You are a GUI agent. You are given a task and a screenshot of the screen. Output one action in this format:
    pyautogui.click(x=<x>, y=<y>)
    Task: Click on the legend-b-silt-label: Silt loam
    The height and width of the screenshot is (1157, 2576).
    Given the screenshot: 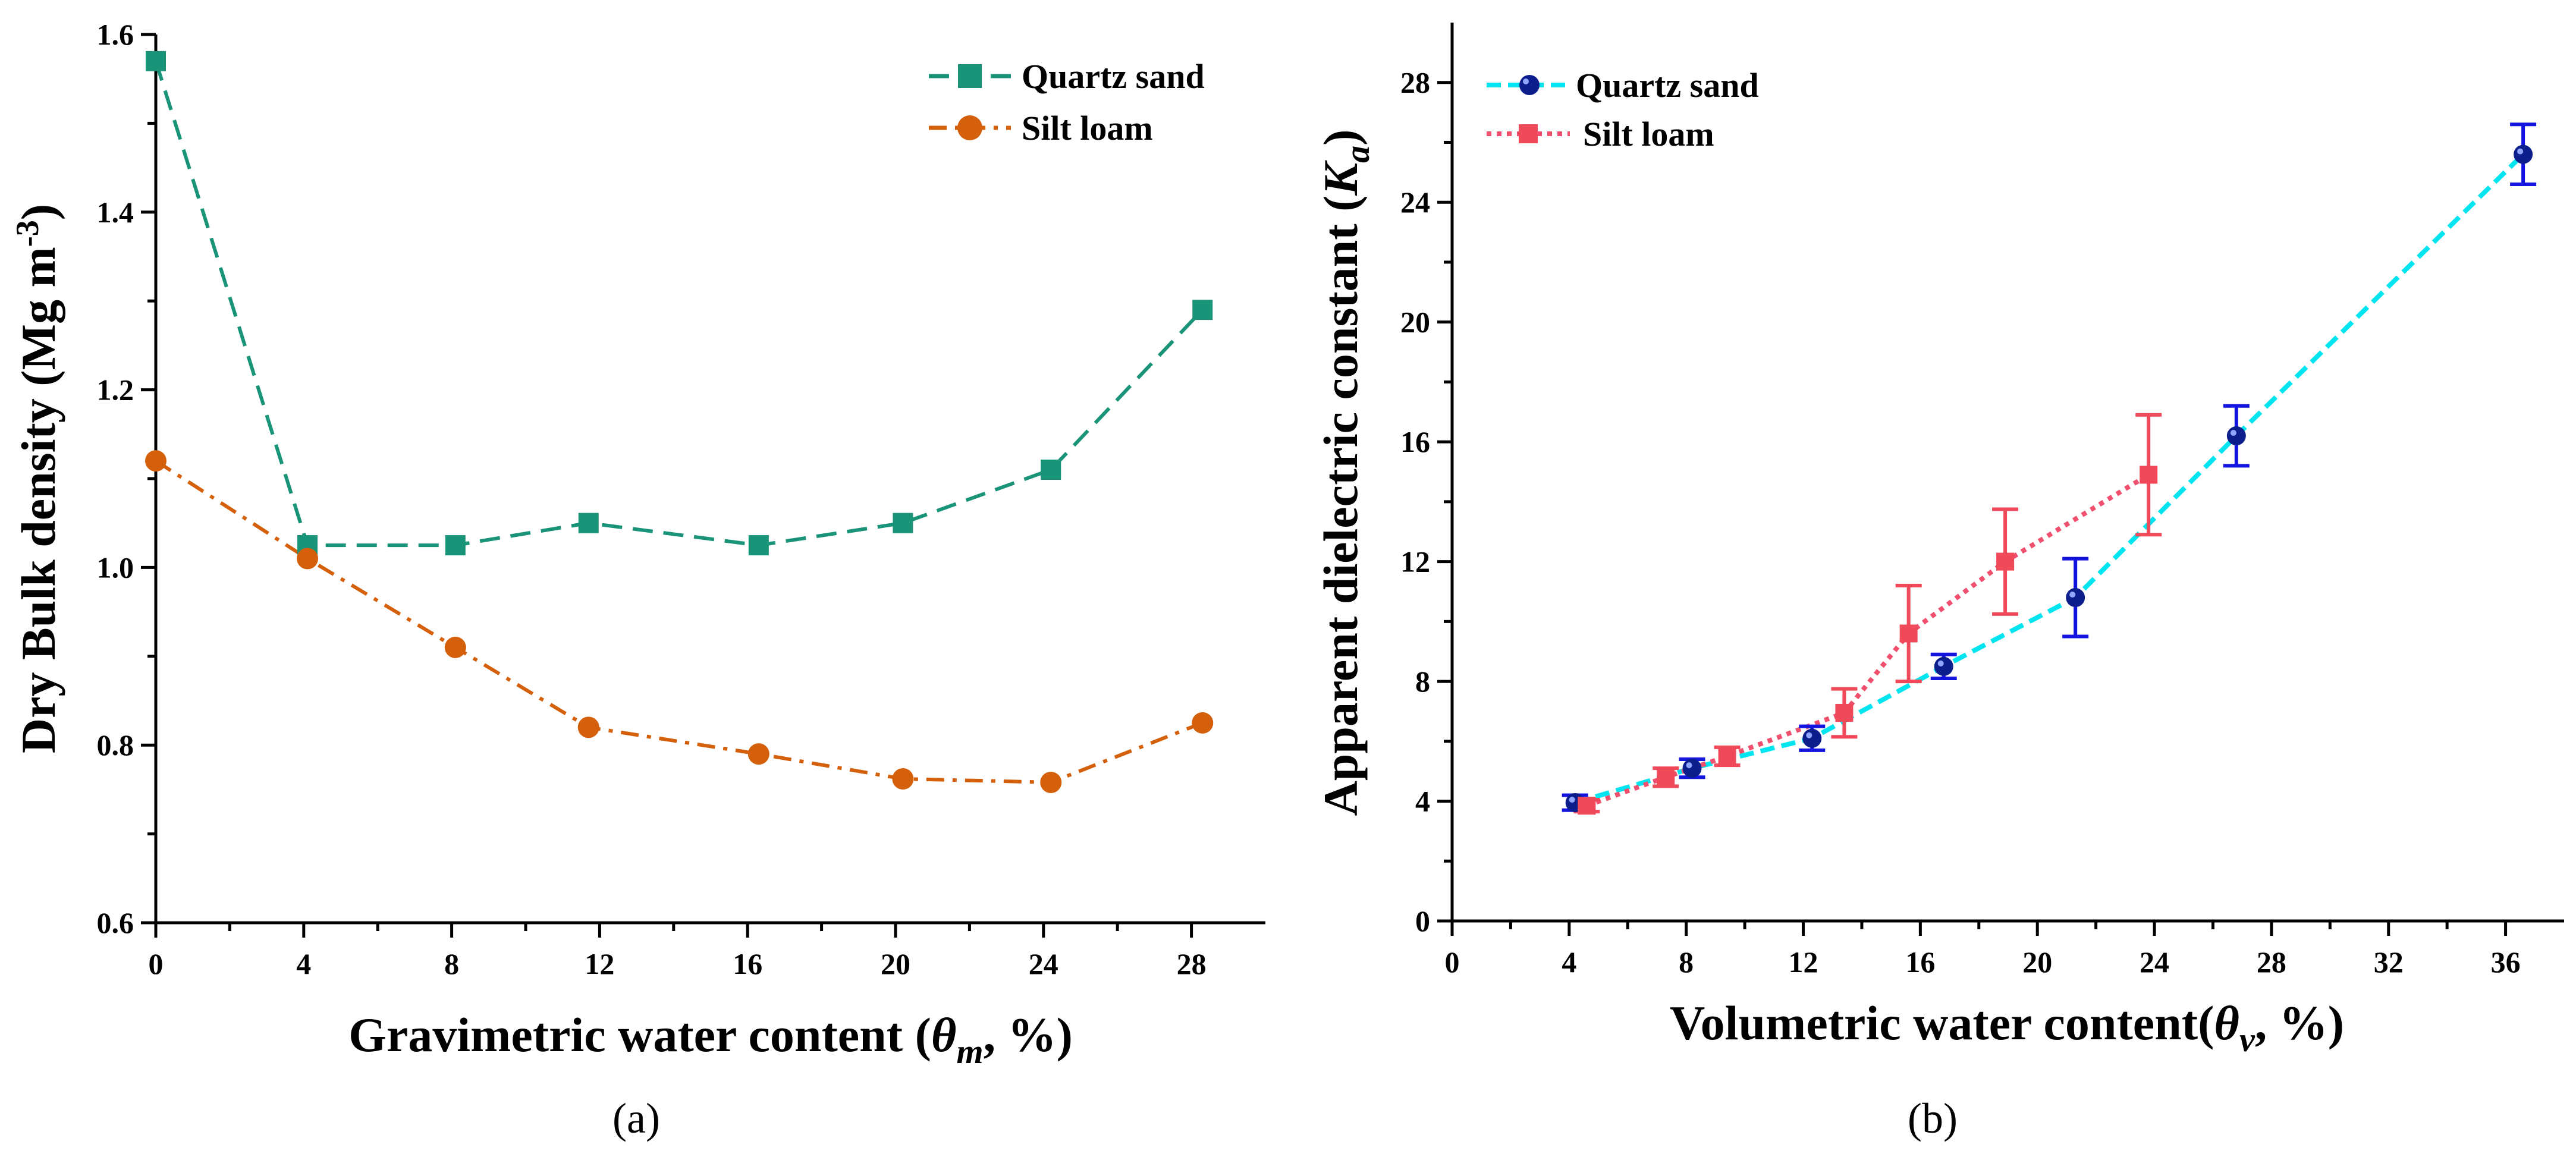 What is the action you would take?
    pyautogui.click(x=1648, y=134)
    